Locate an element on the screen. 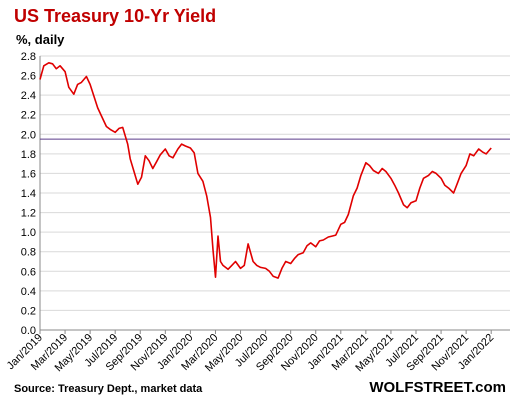 This screenshot has height=404, width=514. y-tick-label: 0.0 is located at coordinates (28, 331).